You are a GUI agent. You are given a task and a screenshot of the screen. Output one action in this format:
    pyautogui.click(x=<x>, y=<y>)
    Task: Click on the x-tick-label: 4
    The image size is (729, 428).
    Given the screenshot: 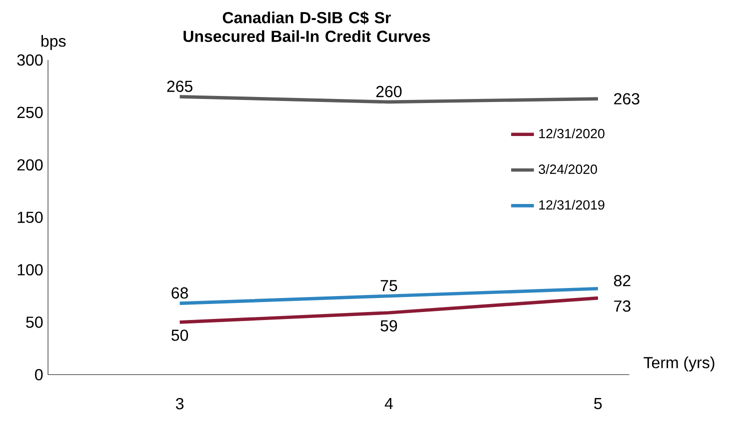 What is the action you would take?
    pyautogui.click(x=388, y=404)
    